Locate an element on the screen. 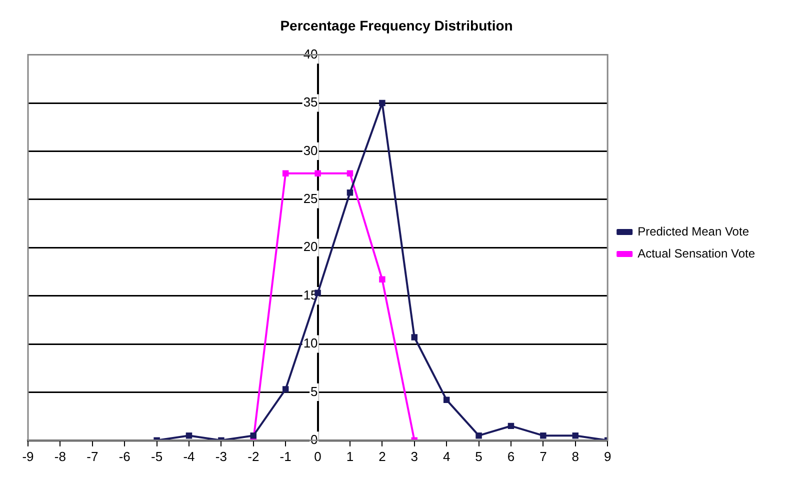  legend-label: Actual Sensation Vote is located at coordinates (697, 253).